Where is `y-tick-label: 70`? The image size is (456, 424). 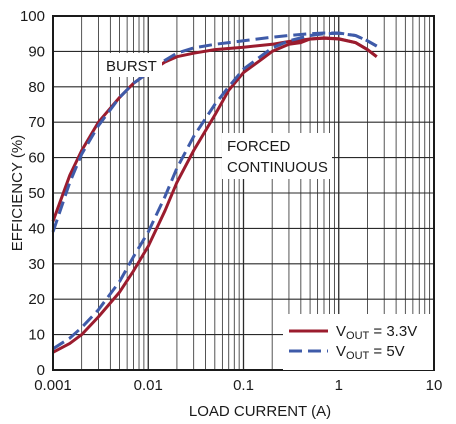
y-tick-label: 70 is located at coordinates (36, 122).